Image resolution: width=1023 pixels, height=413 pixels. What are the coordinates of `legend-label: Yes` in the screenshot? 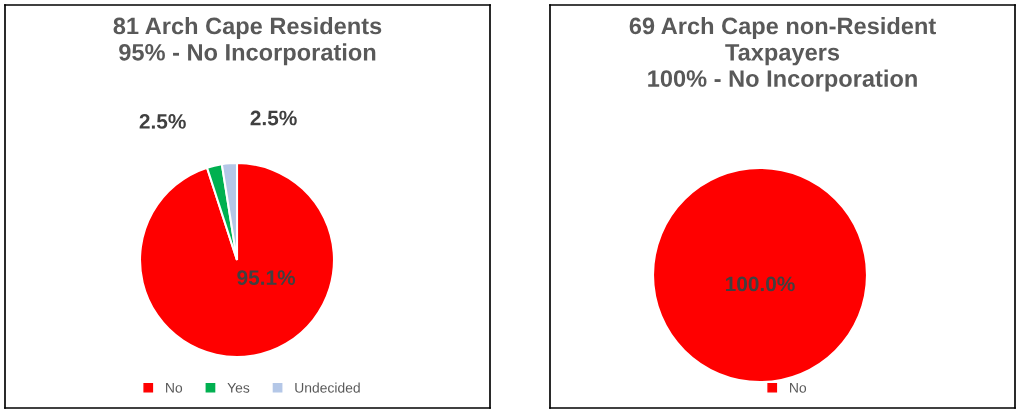 It's located at (238, 388).